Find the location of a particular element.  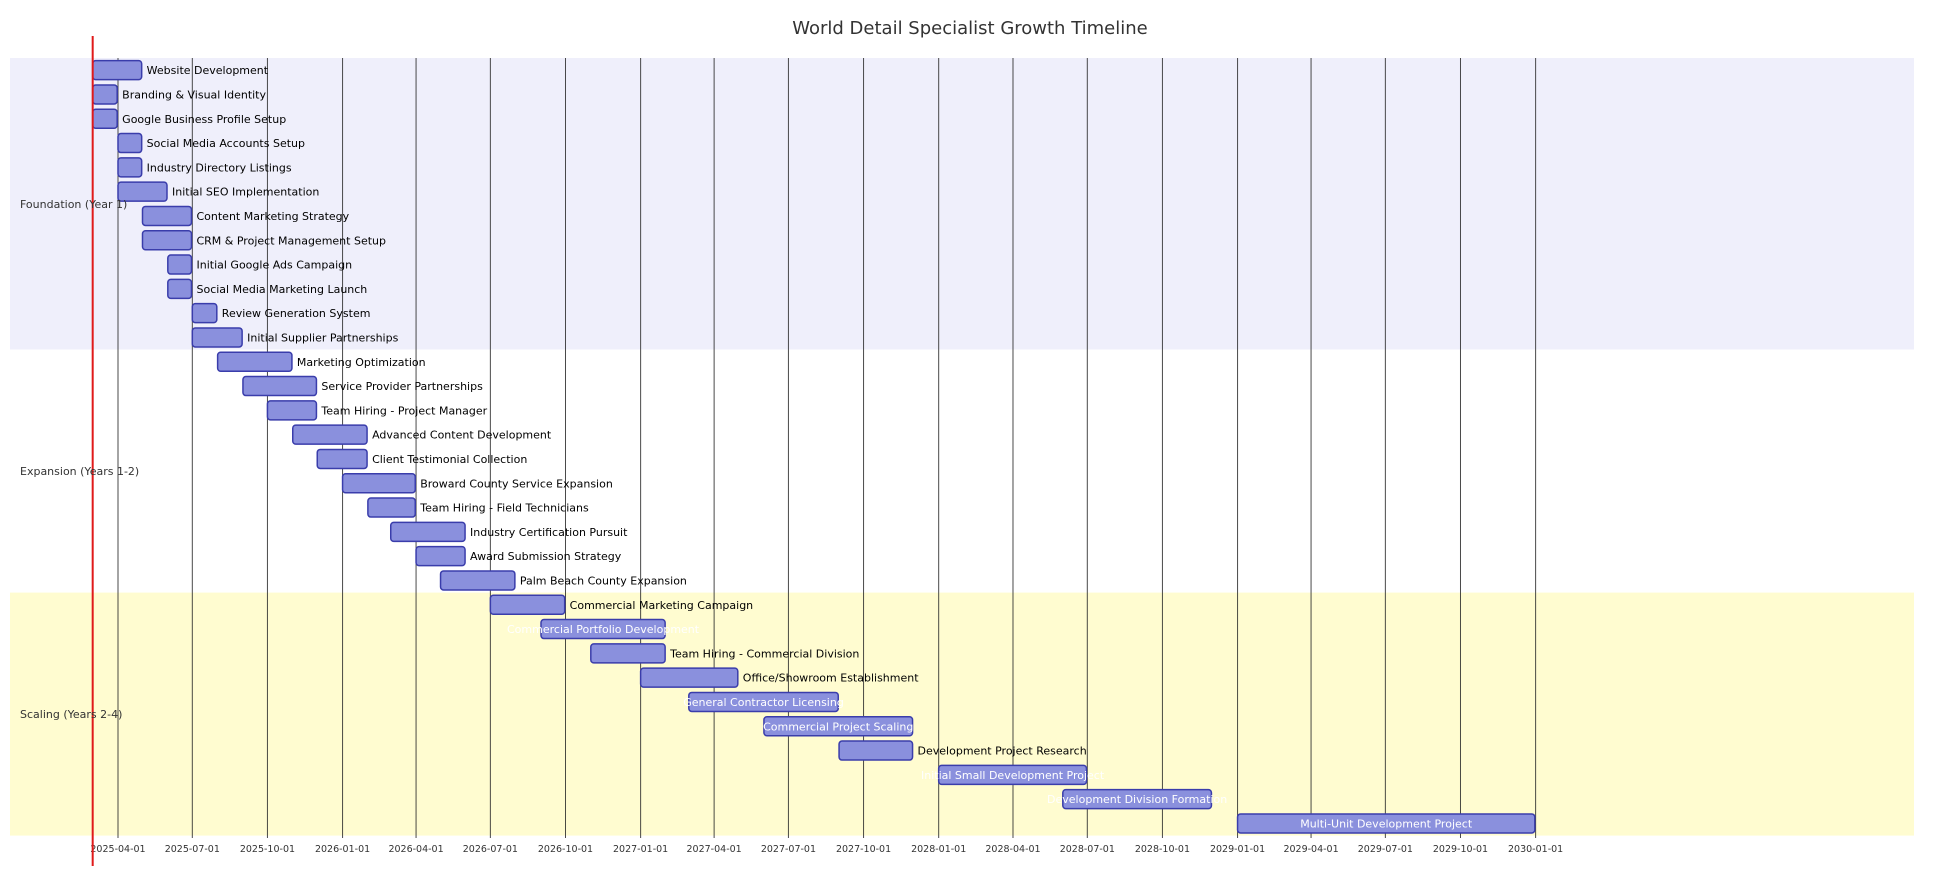

x-tick-label: 2028-01-01 is located at coordinates (938, 849).